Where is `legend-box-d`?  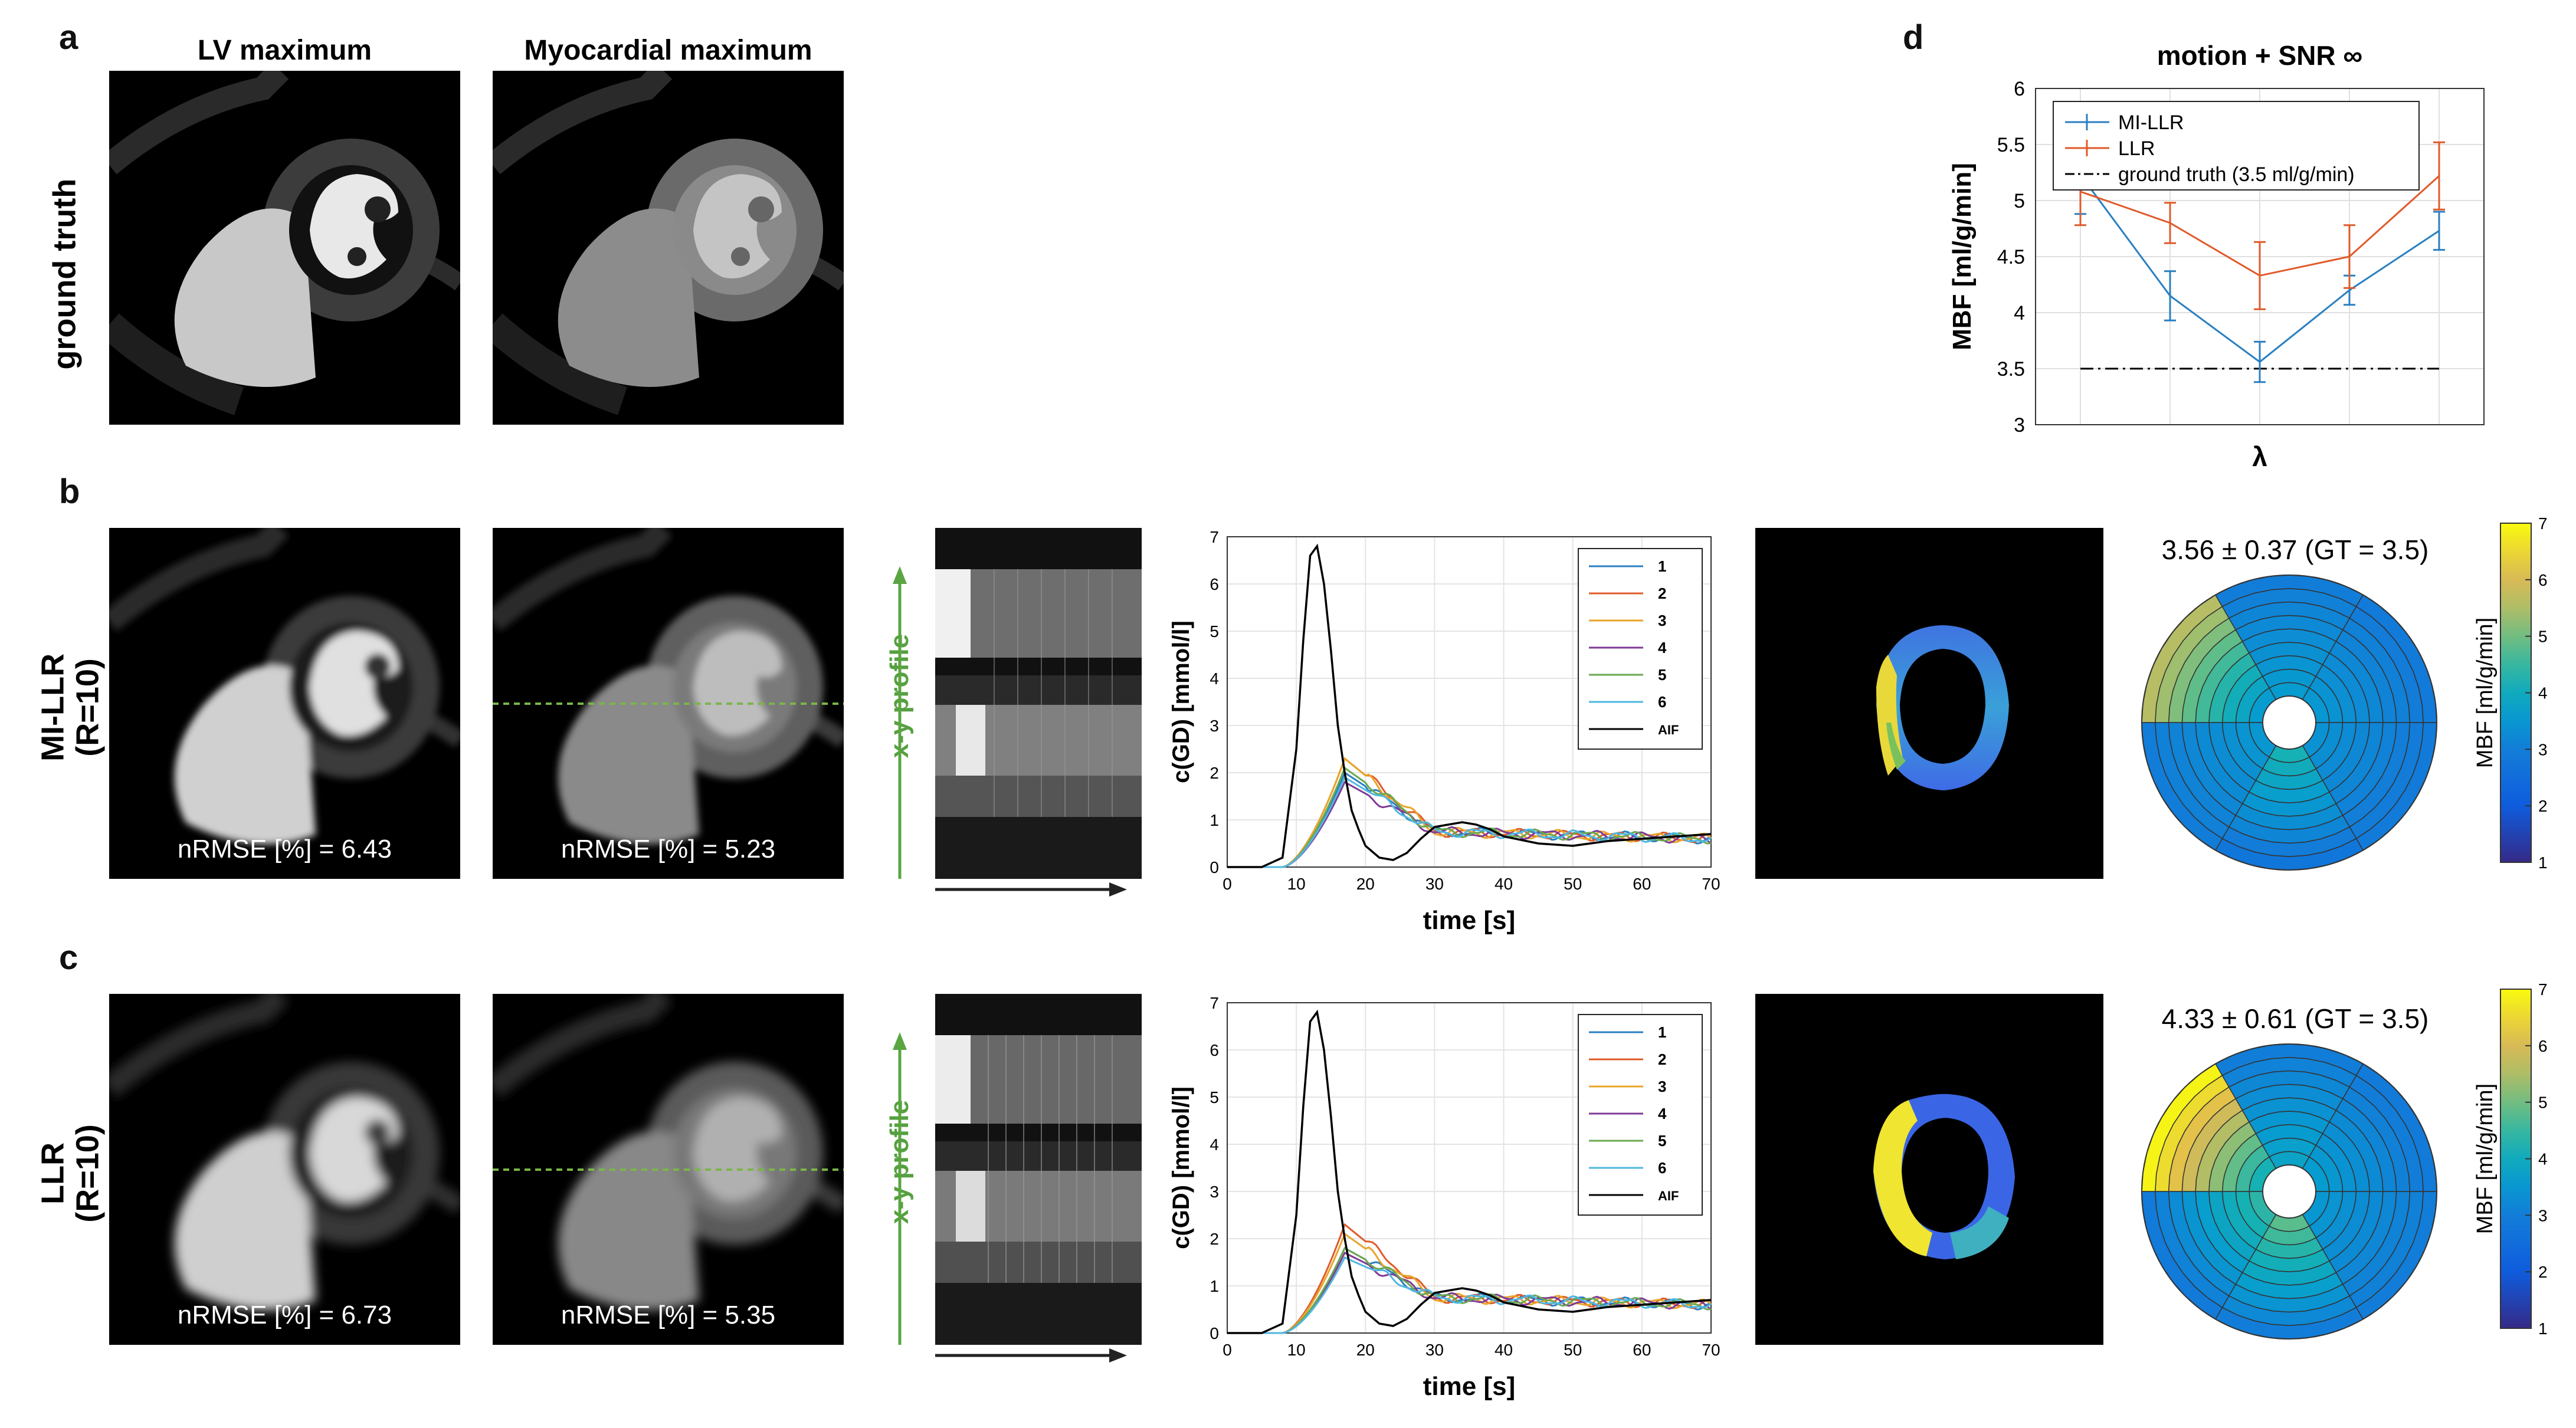 legend-box-d is located at coordinates (2236, 146).